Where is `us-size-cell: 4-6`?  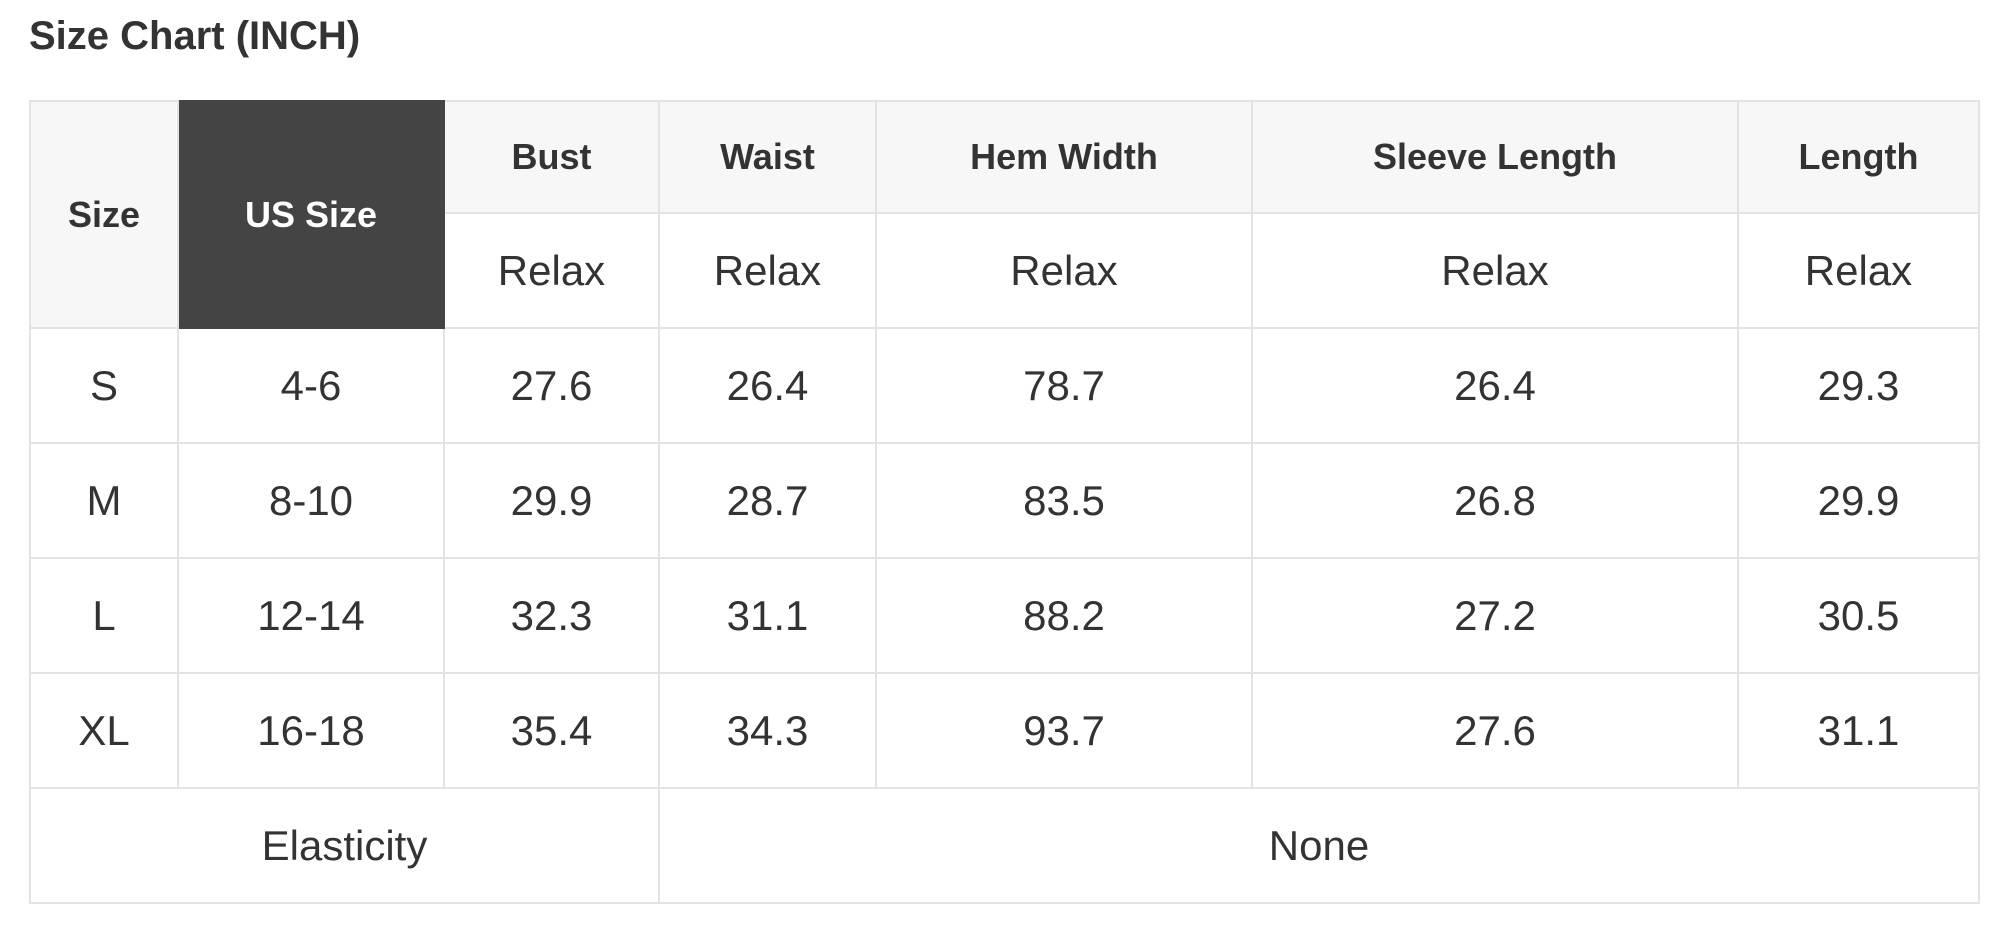
us-size-cell: 4-6 is located at coordinates (311, 385).